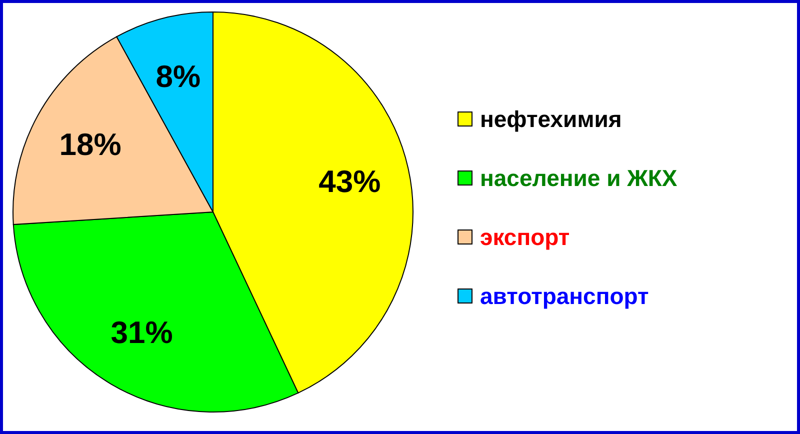  I want to click on legend-label: нефтехимия, so click(551, 119).